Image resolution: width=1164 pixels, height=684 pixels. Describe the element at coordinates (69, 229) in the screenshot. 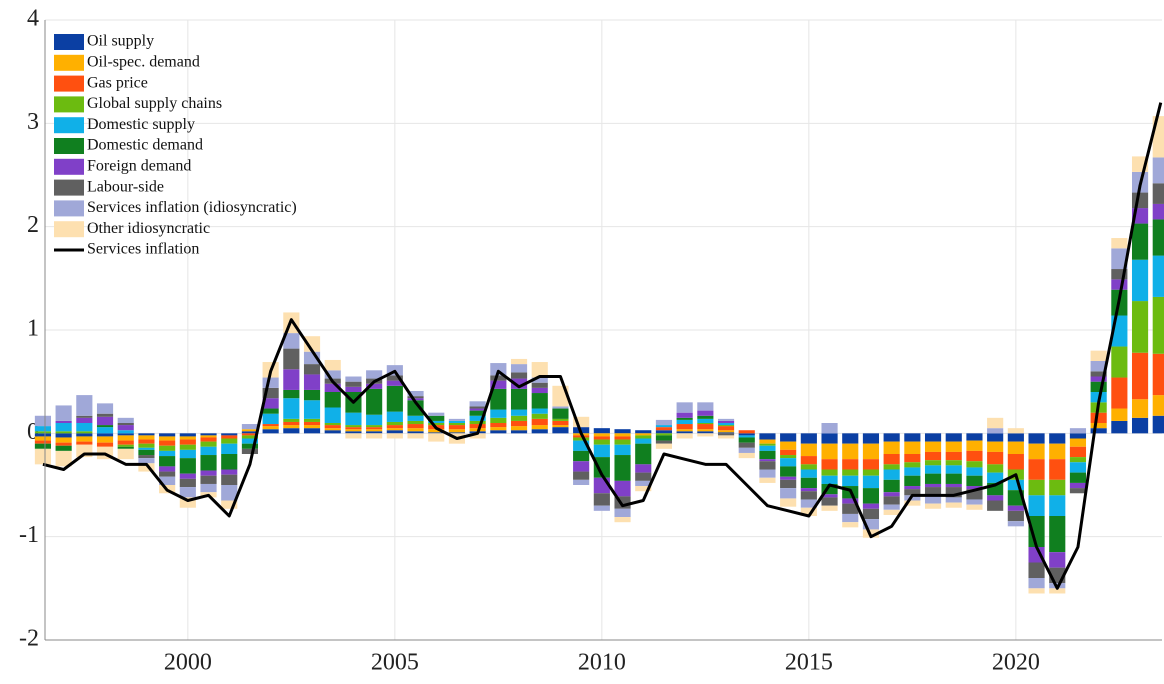

I see `legend-swatch` at that location.